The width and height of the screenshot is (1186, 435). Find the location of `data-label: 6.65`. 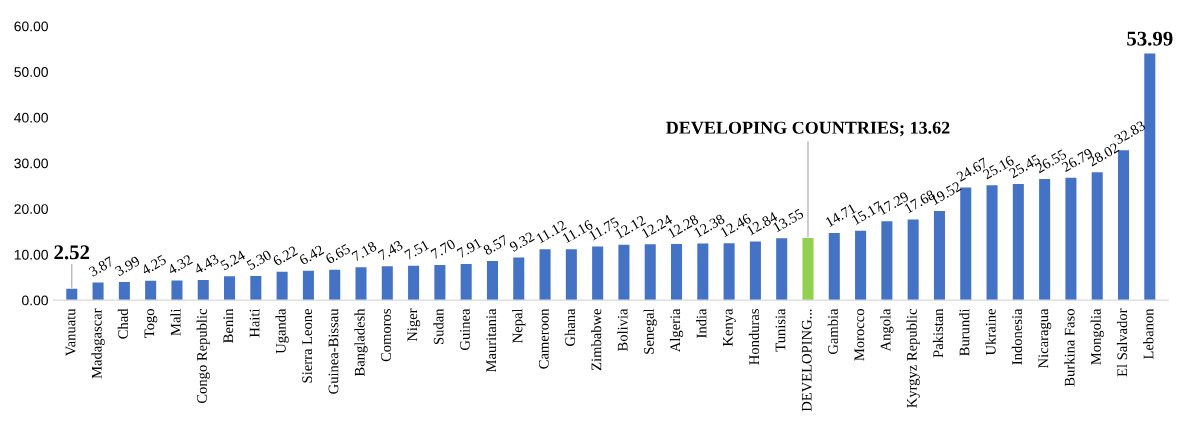

data-label: 6.65 is located at coordinates (337, 254).